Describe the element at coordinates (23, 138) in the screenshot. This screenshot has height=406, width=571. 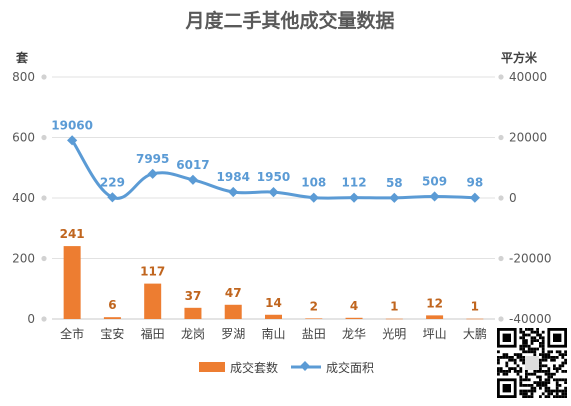
I see `left-tick-label: 600` at that location.